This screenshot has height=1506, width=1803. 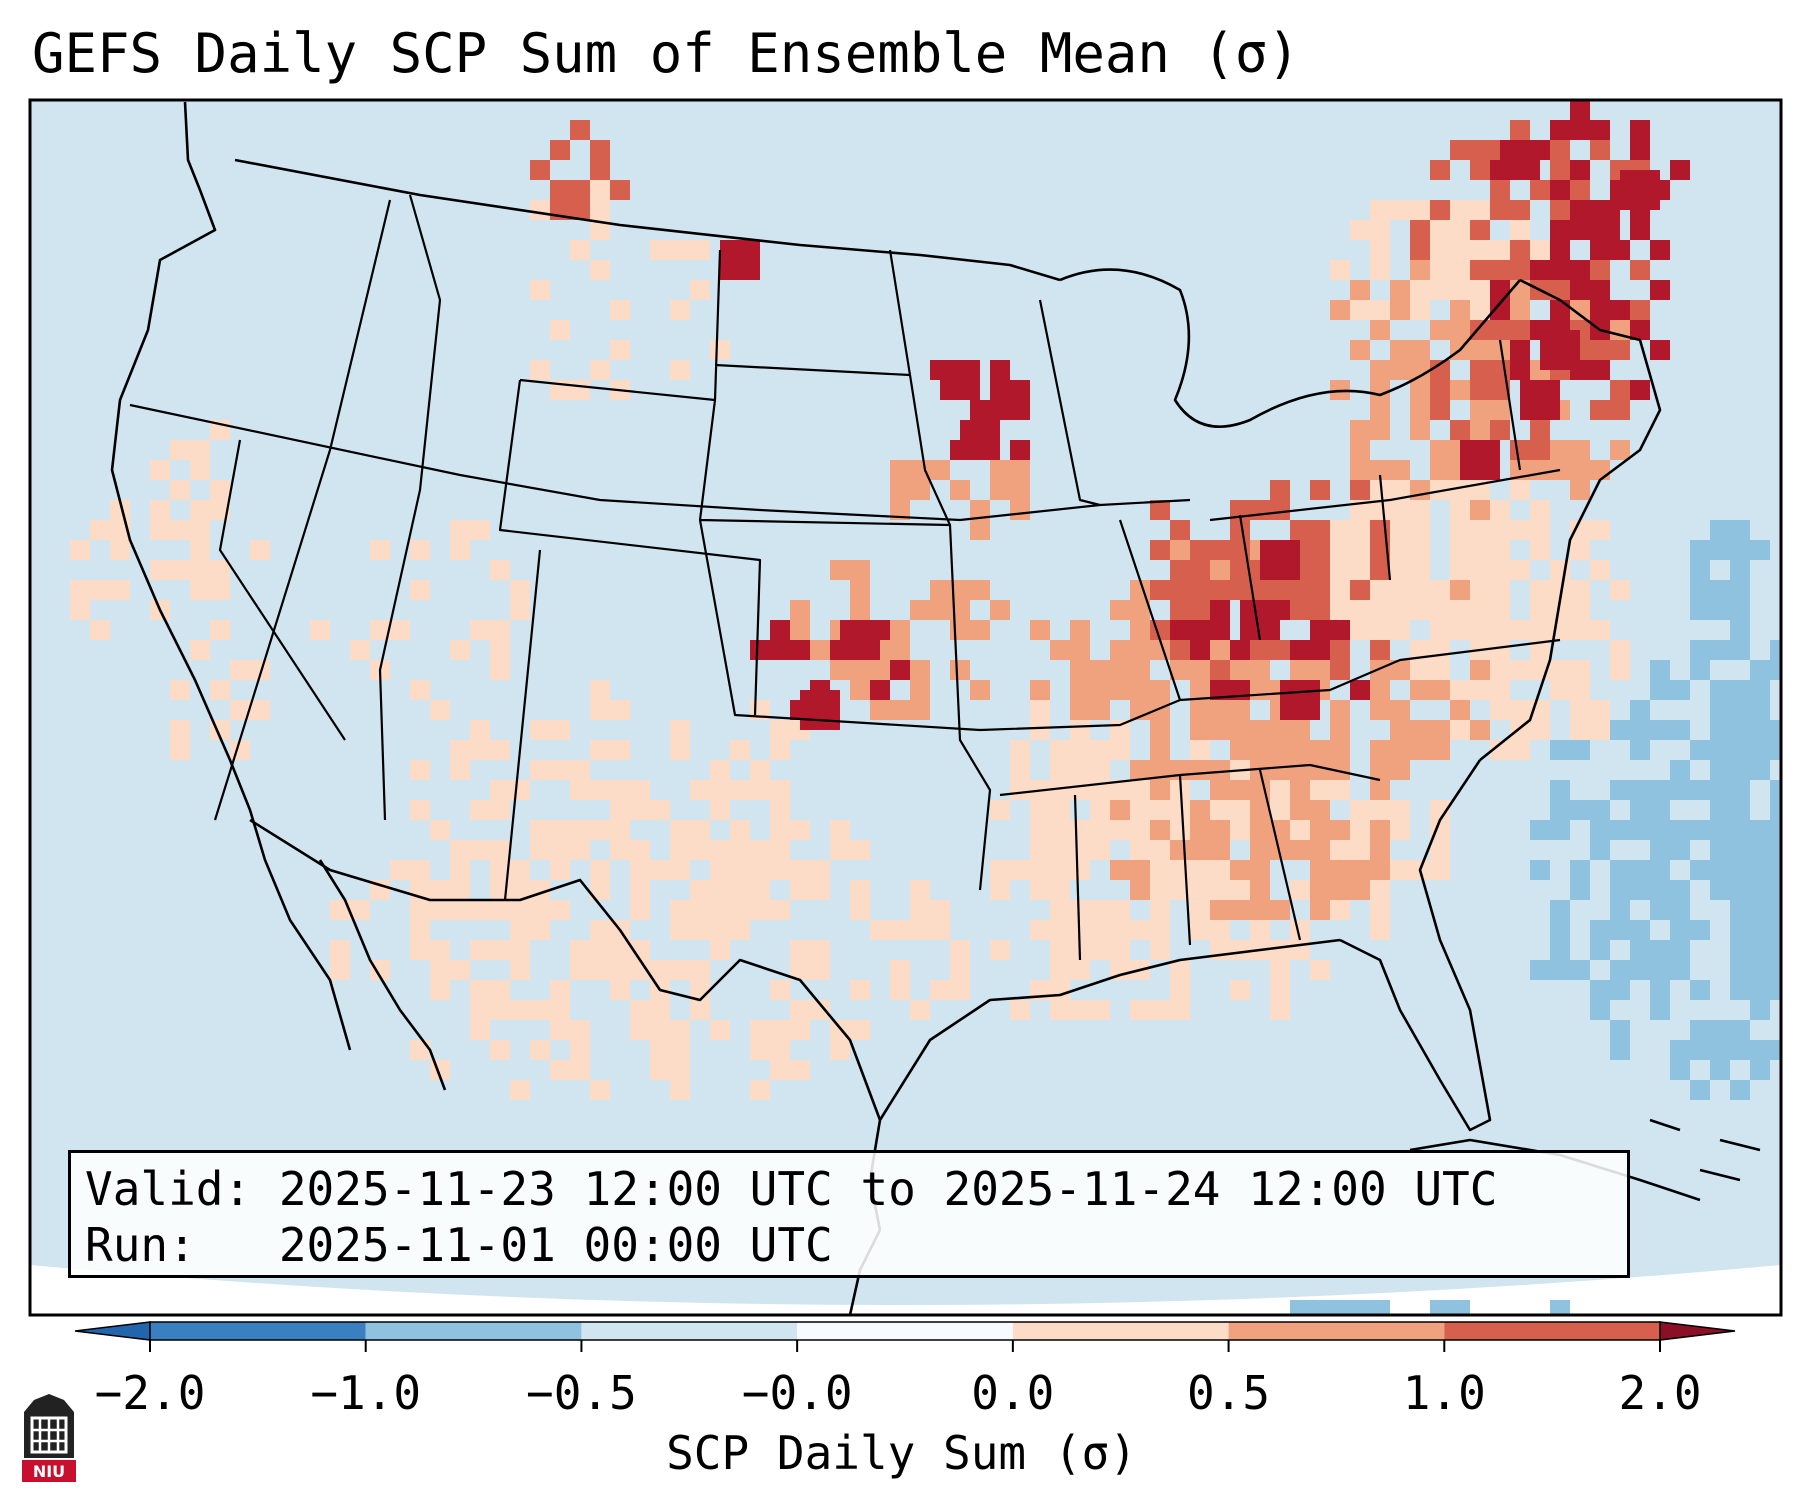 What do you see at coordinates (1340, 630) in the screenshot?
I see `heat-cell-kentucky` at bounding box center [1340, 630].